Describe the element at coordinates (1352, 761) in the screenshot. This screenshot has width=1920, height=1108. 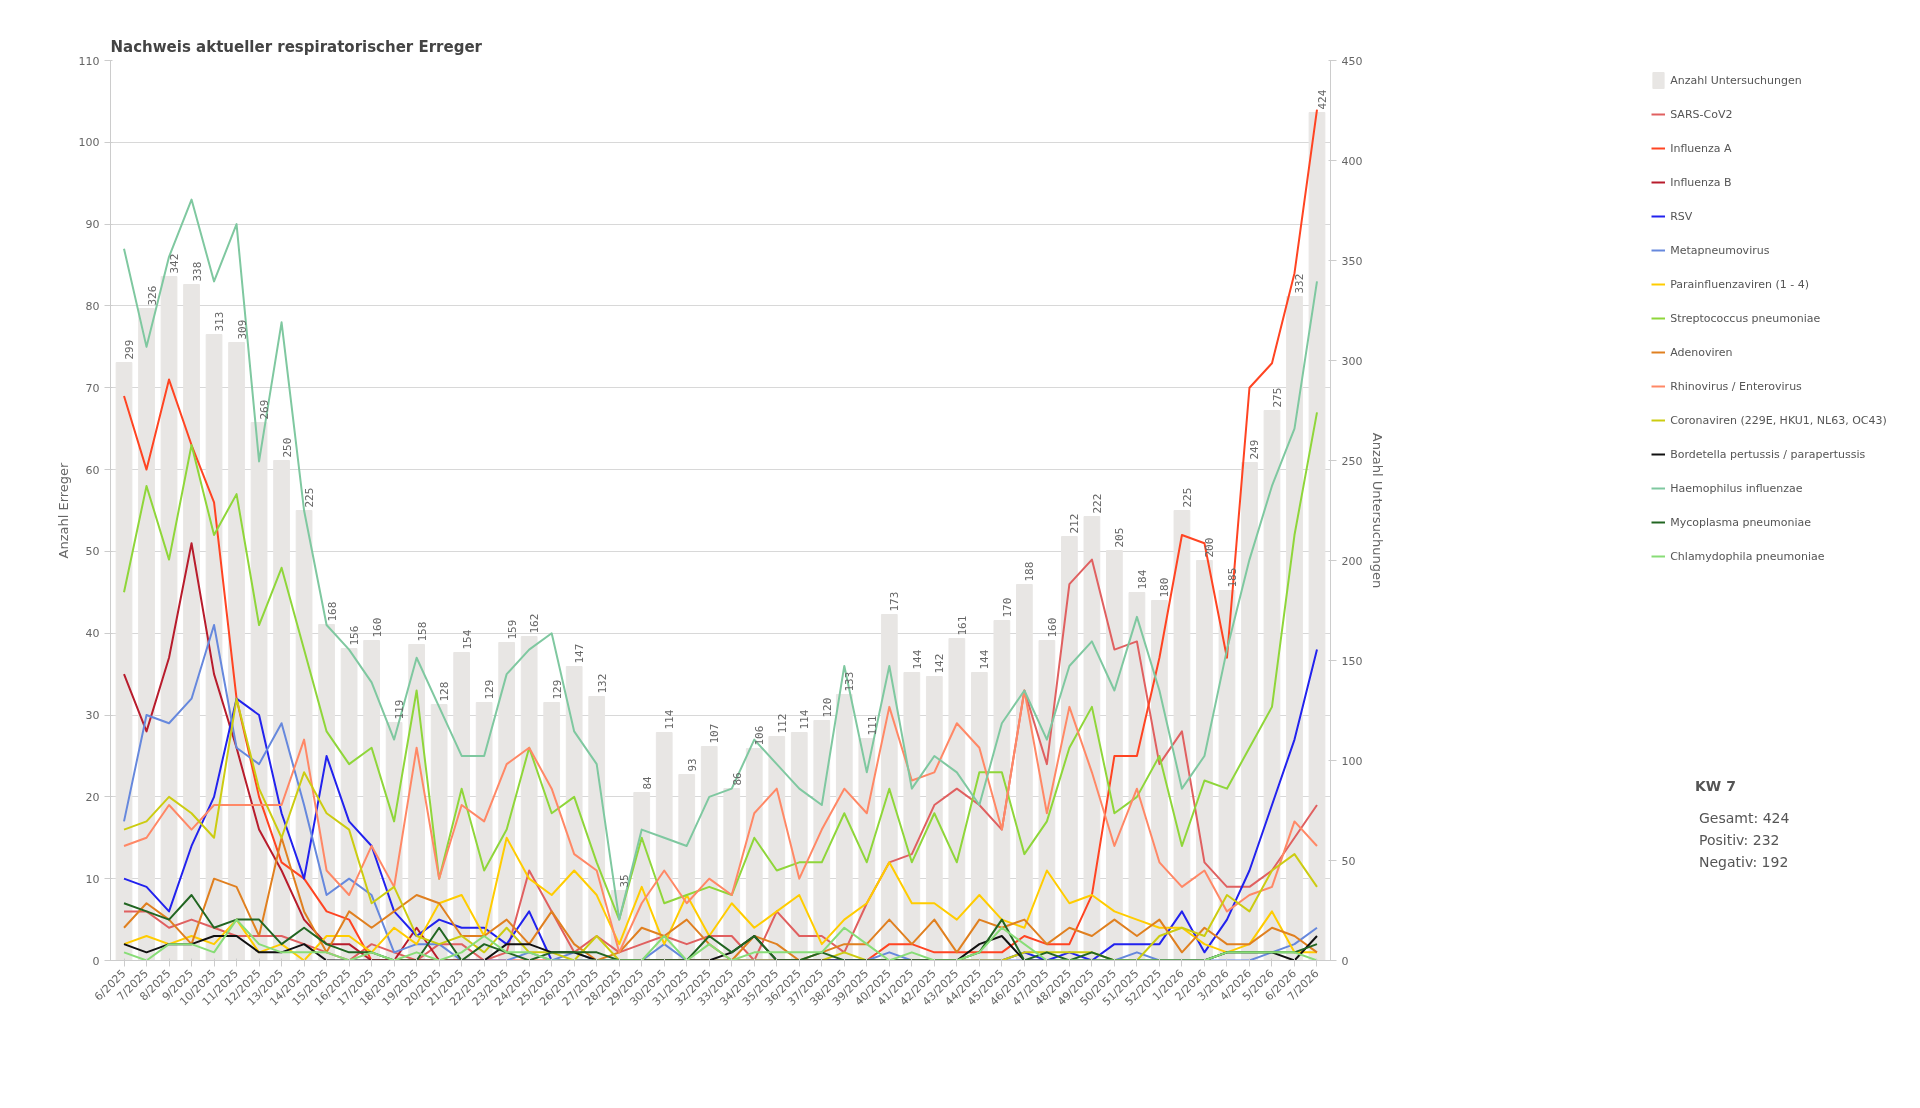
I see `y2-tick-label: 100` at that location.